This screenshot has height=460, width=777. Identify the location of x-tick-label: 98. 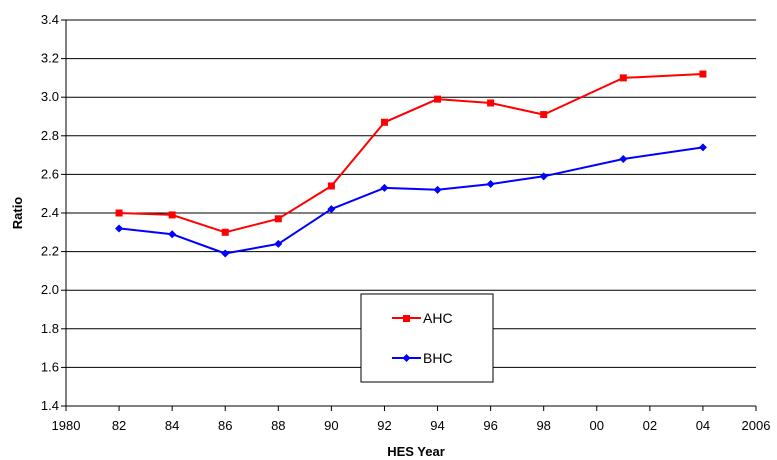
(543, 425).